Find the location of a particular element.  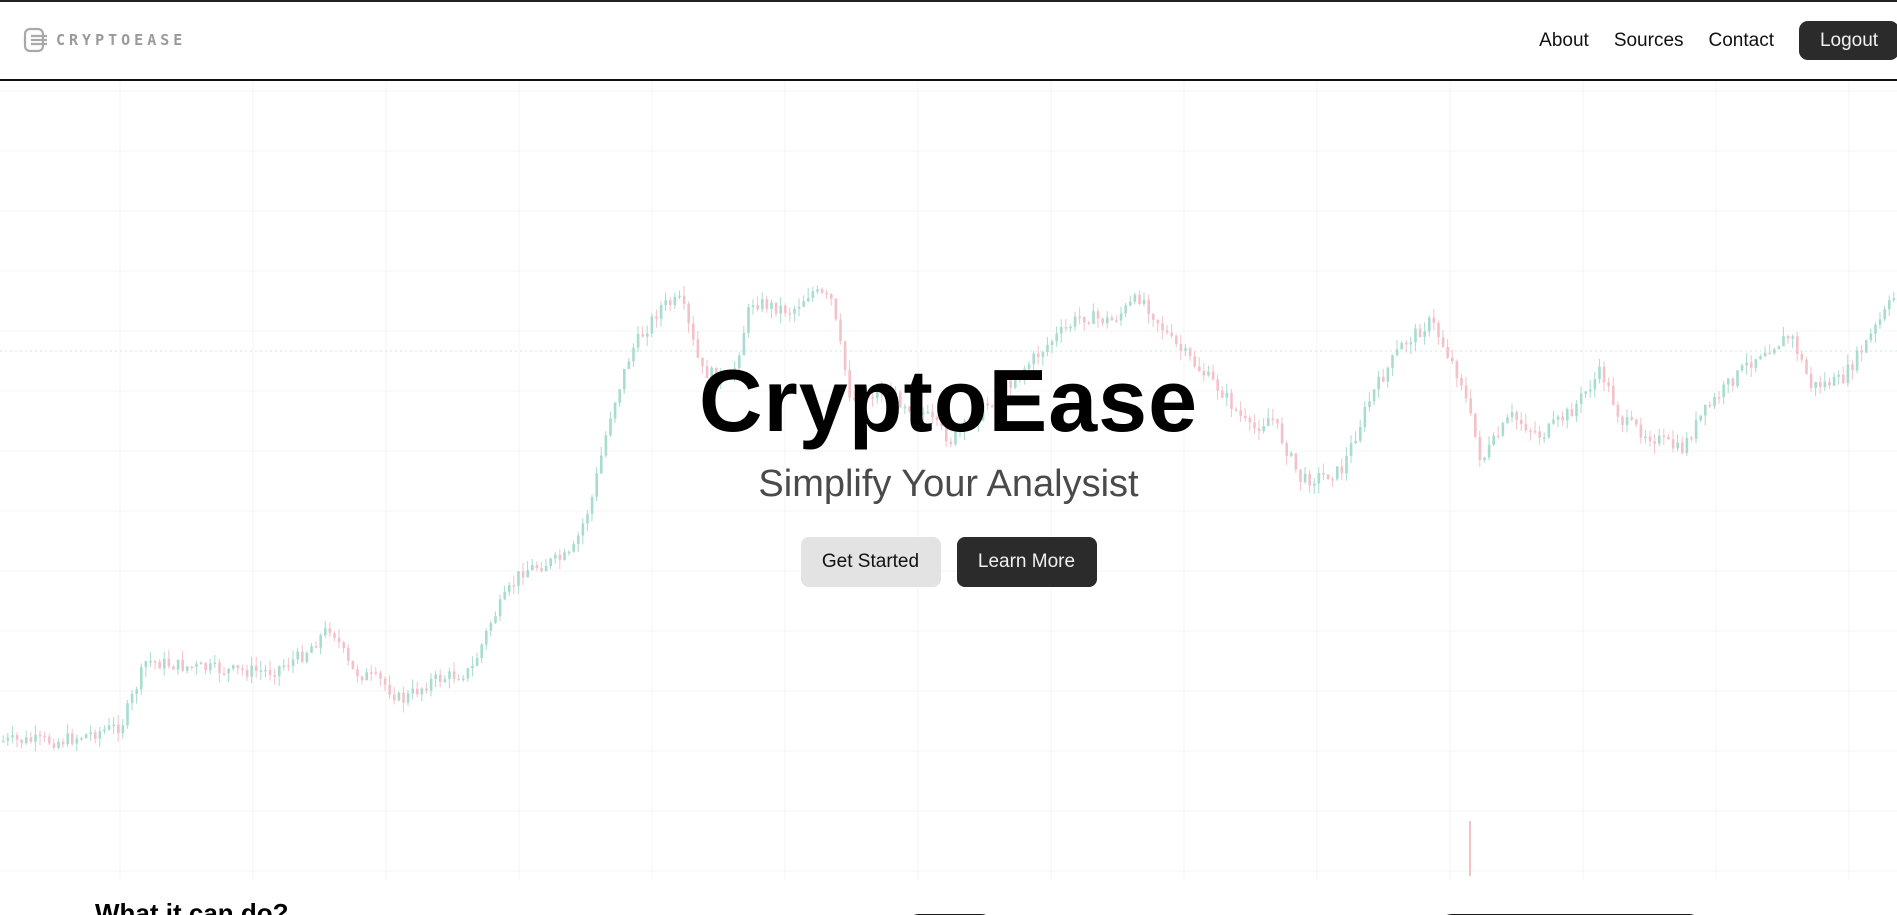

logo: CRYPTOEASE is located at coordinates (104, 40).